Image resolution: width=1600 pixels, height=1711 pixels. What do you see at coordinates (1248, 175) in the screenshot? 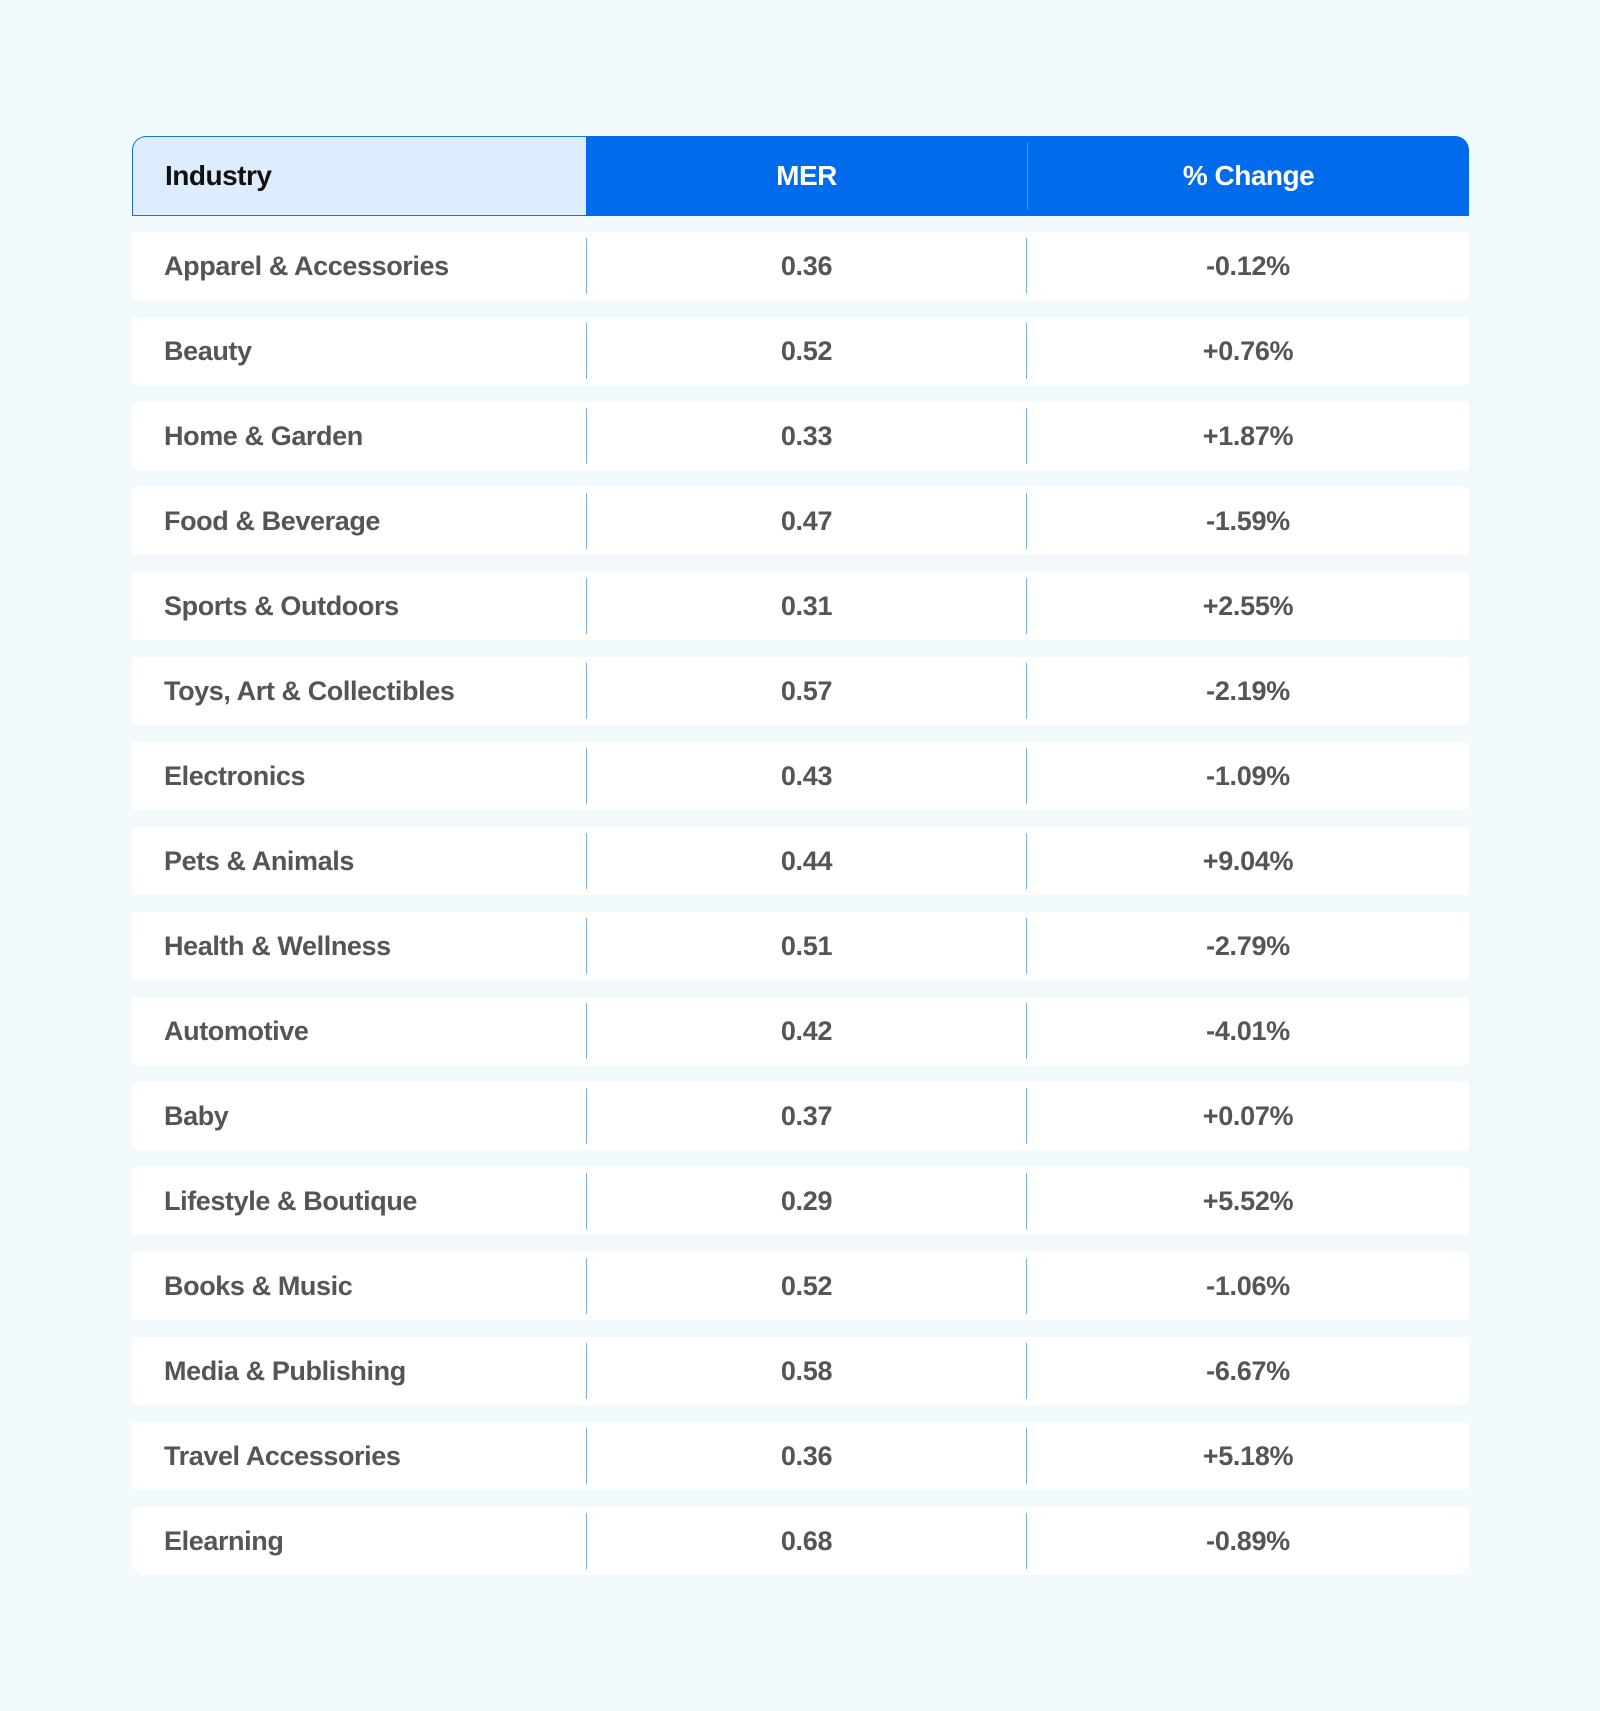
I see `header-change: % Change` at bounding box center [1248, 175].